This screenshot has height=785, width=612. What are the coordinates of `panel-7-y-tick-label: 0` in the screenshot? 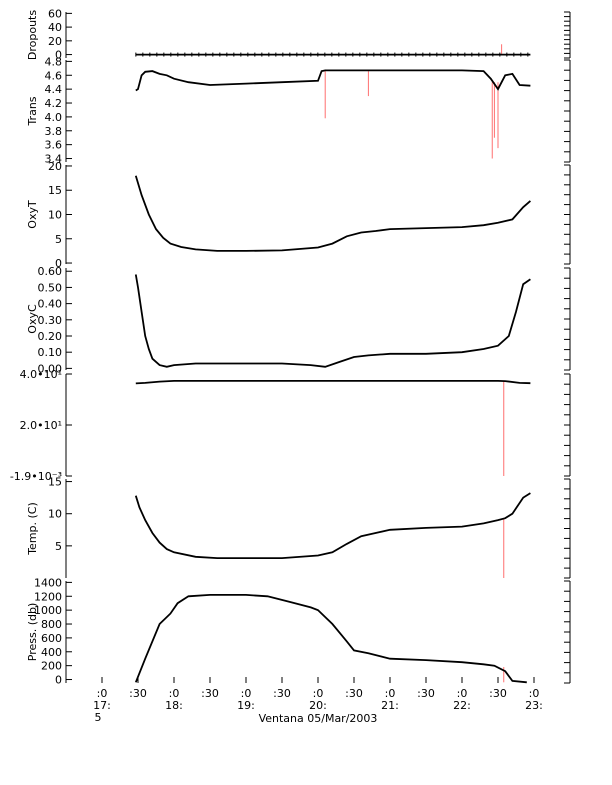 It's located at (58, 680).